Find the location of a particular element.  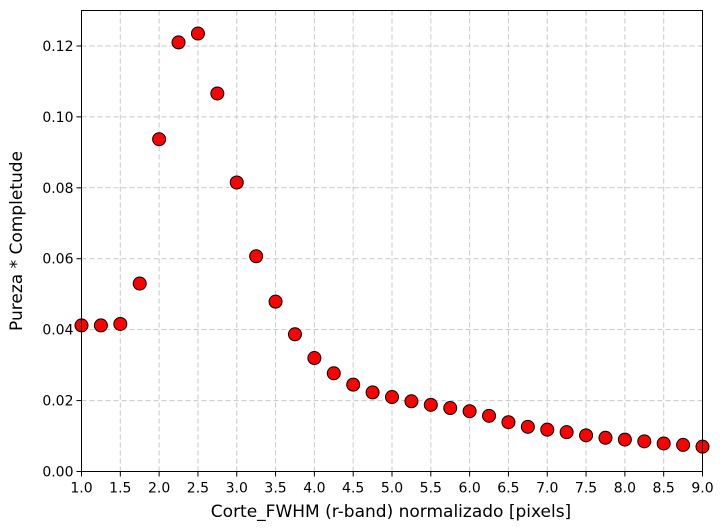

y-tick-label: 0.00 is located at coordinates (57, 473).